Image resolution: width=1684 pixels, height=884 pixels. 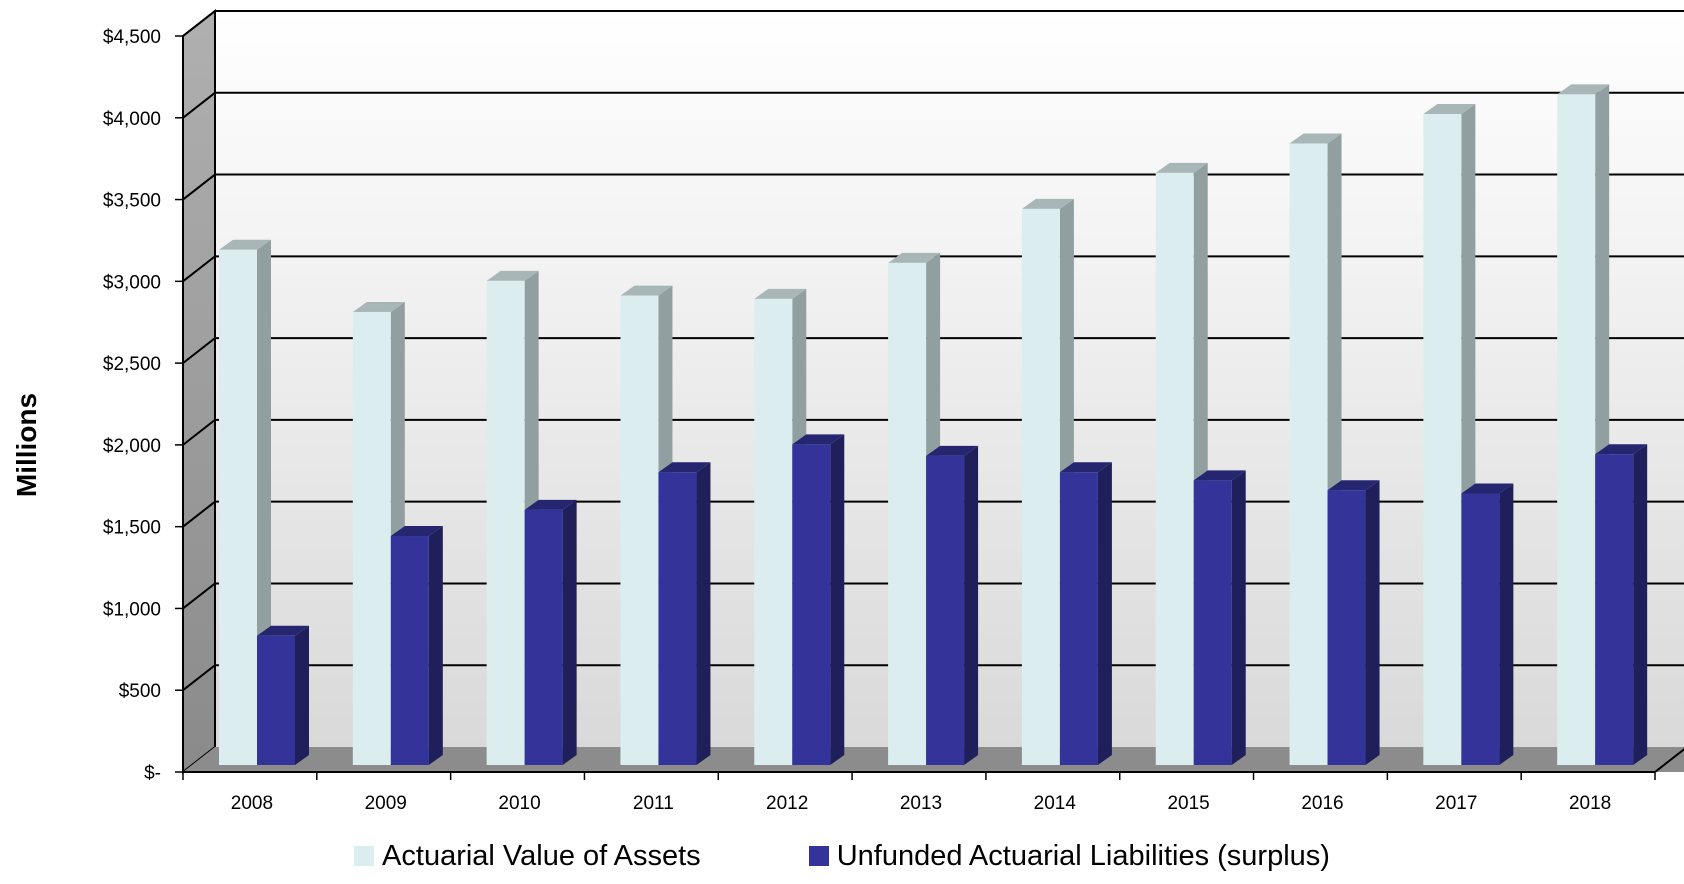 I want to click on x-tick-label: 2015, so click(x=1188, y=803).